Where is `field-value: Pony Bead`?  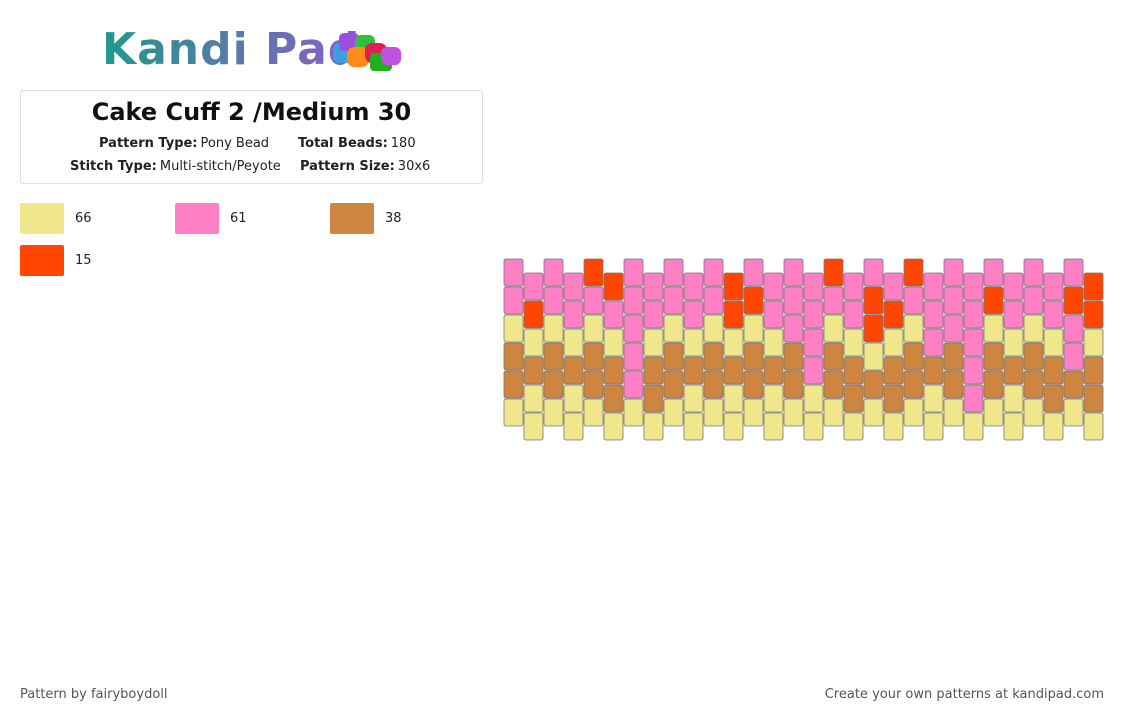 field-value: Pony Bead is located at coordinates (235, 143).